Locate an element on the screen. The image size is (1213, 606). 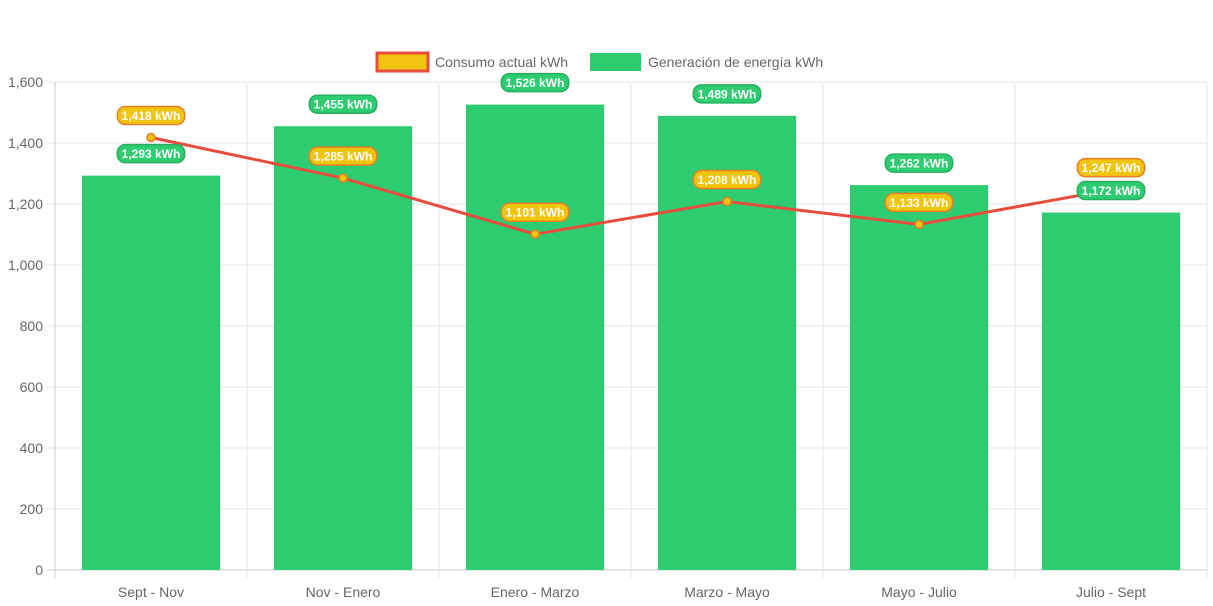
legend-swatch-generacion is located at coordinates (615, 62).